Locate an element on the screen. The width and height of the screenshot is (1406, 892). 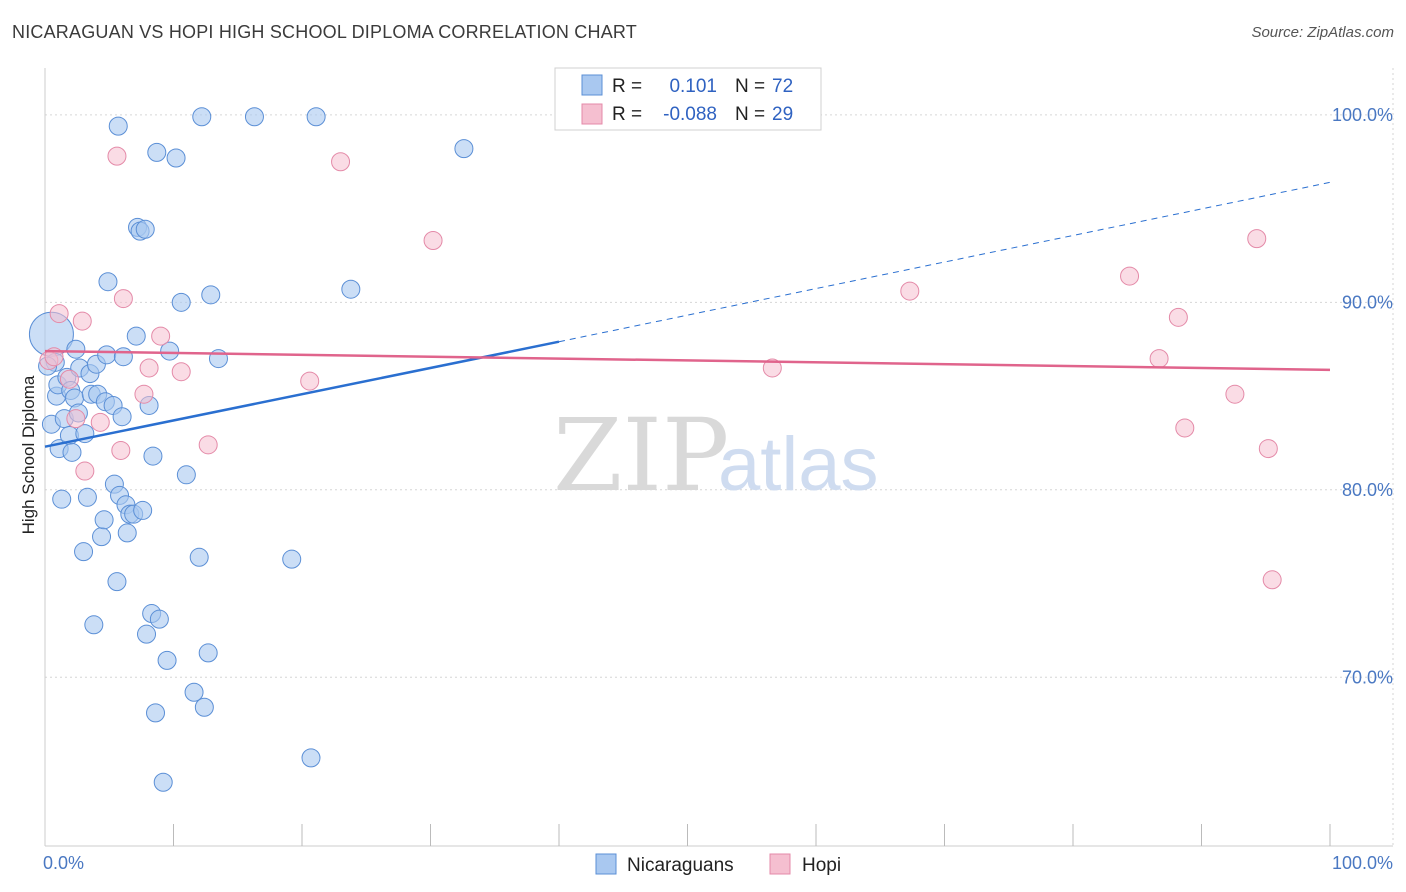
watermark: ZIP atlas is located at coordinates (716, 455).